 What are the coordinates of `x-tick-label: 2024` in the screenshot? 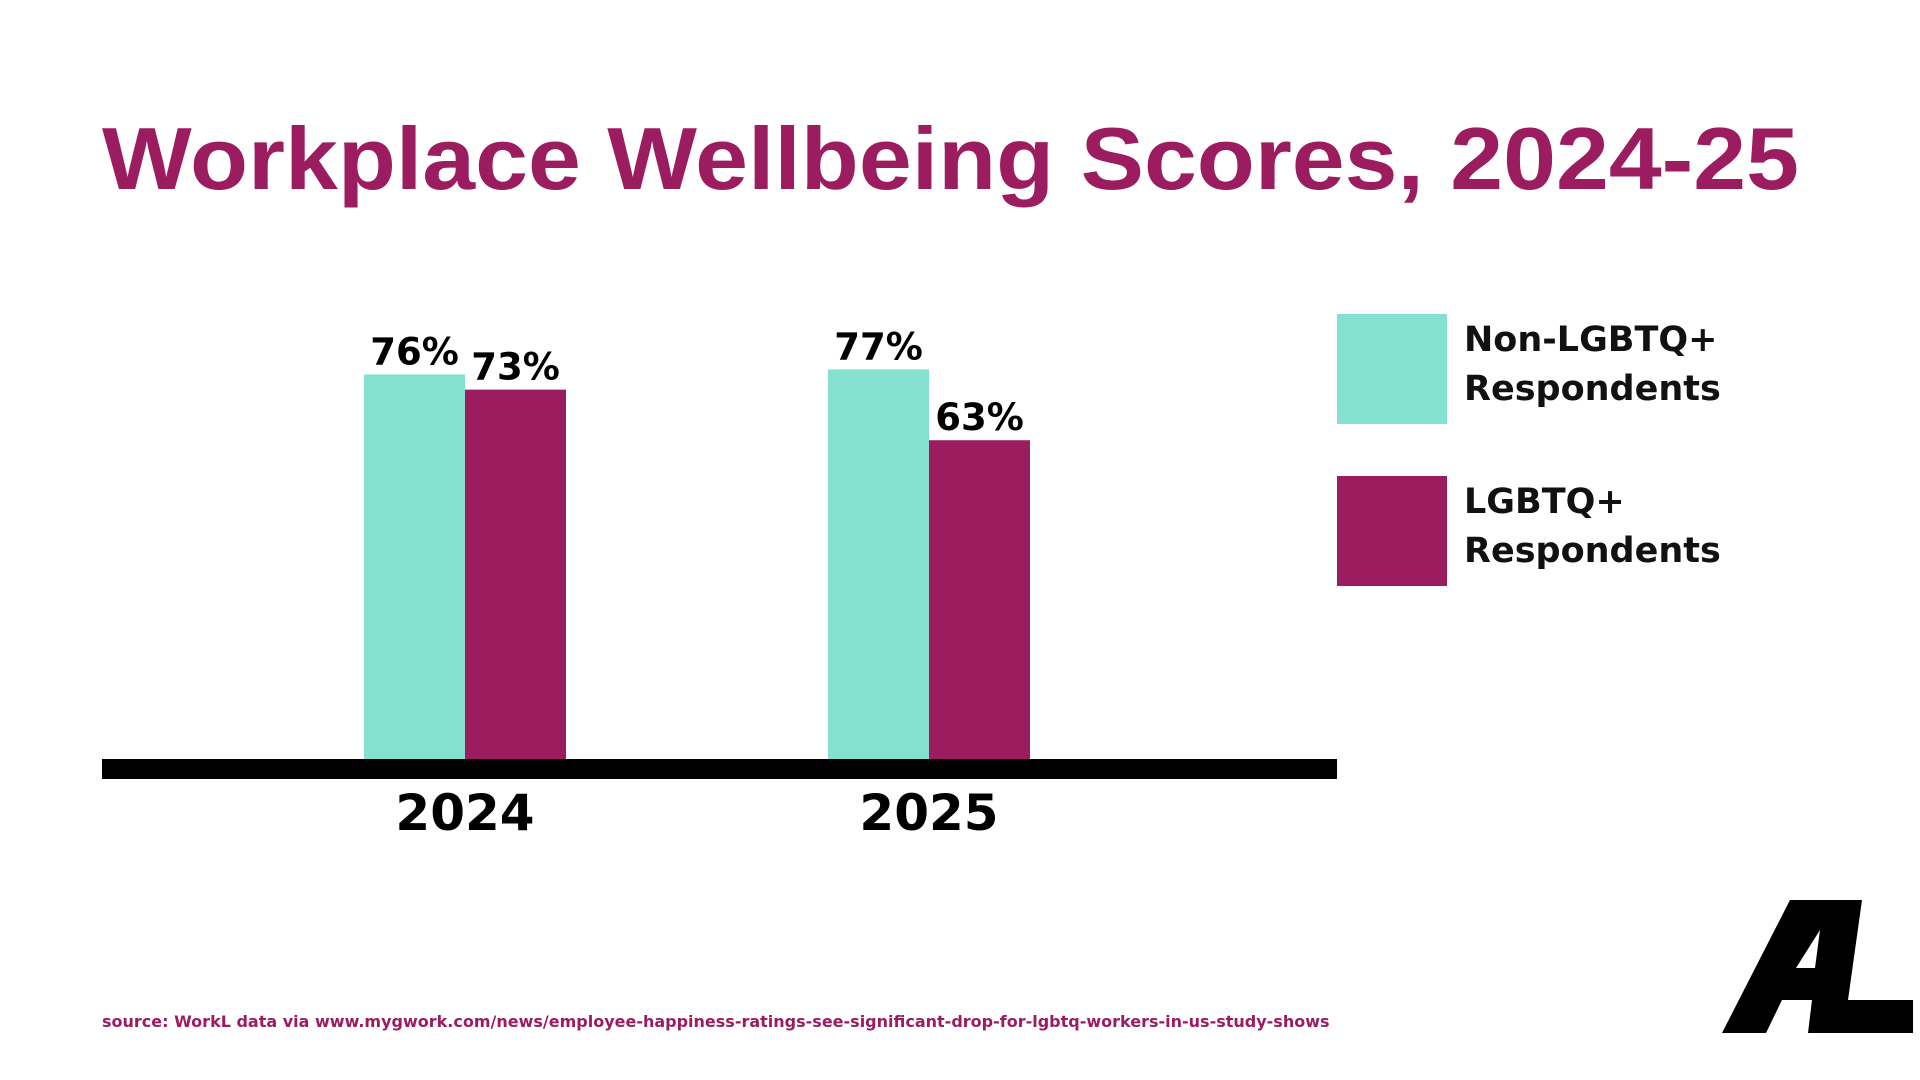 It's located at (464, 813).